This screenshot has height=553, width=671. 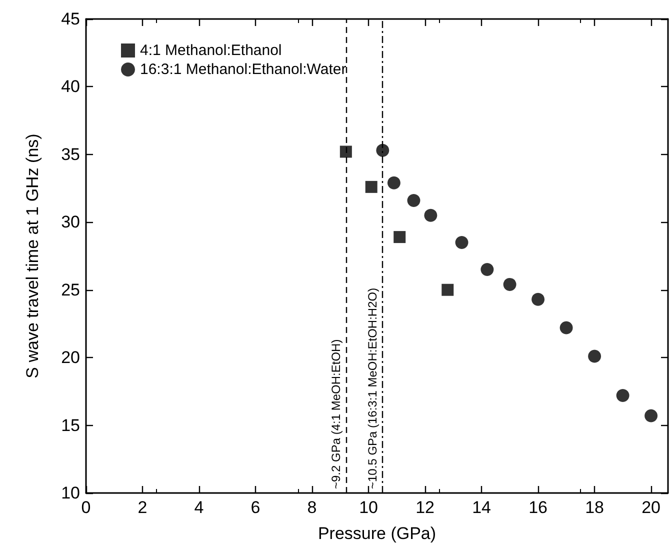 What do you see at coordinates (312, 507) in the screenshot?
I see `x-tick-label: 8` at bounding box center [312, 507].